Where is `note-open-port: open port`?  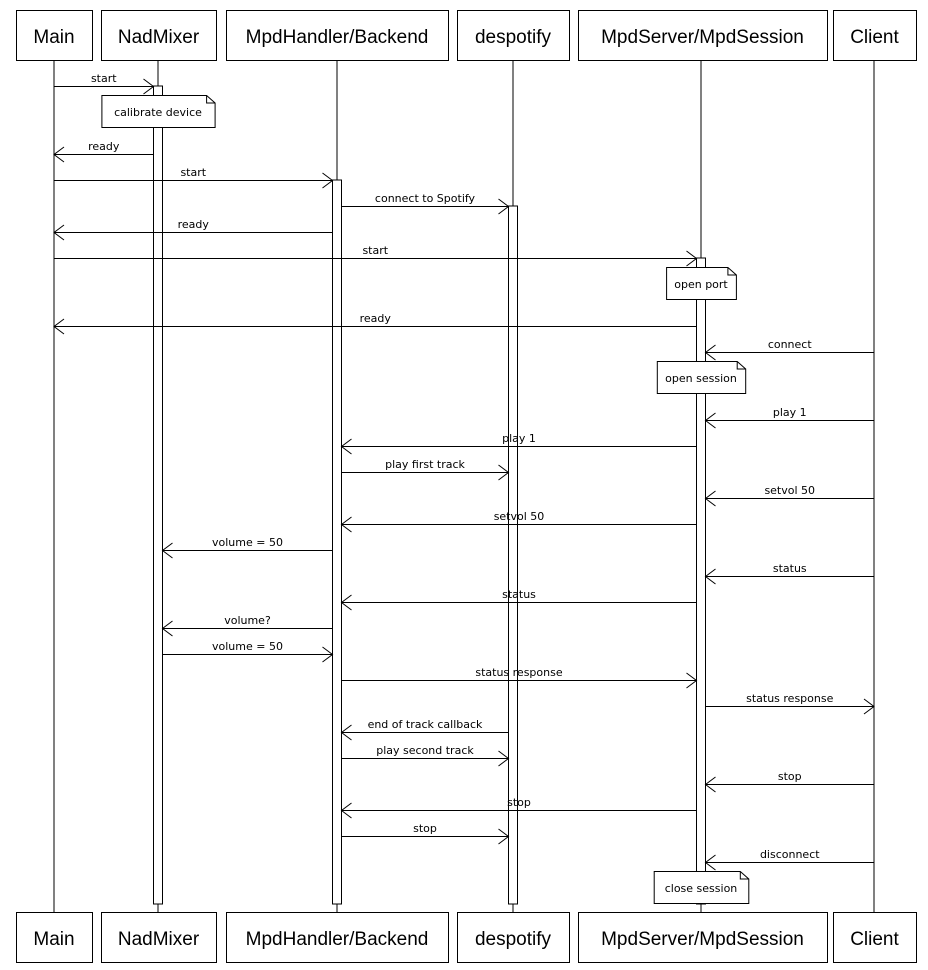
note-open-port: open port is located at coordinates (701, 283).